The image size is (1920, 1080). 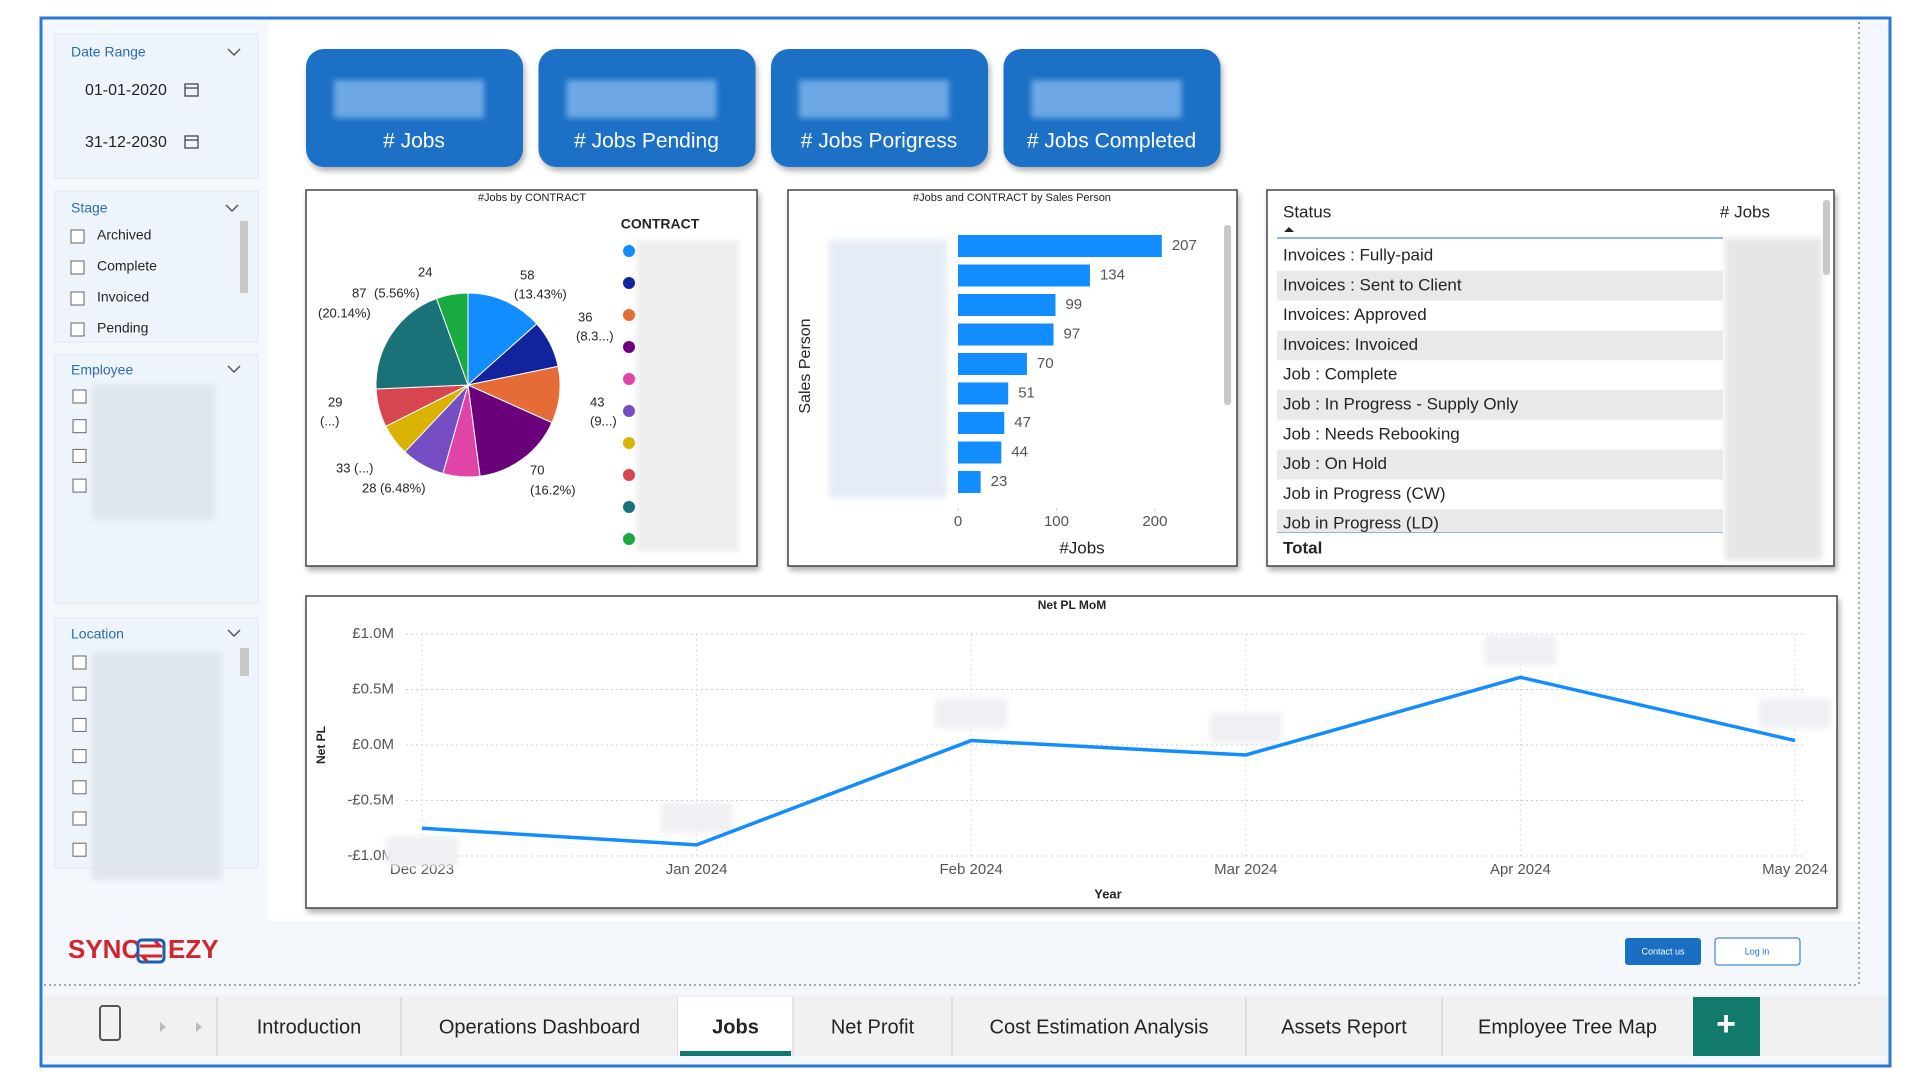 I want to click on row-label: Job : Complete, so click(x=1340, y=374).